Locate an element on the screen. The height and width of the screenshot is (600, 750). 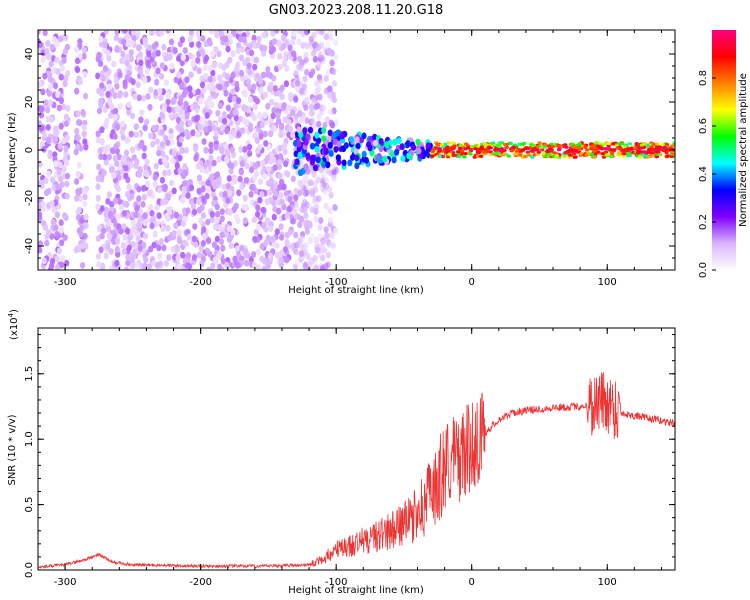
snr-scale-suffix: ) is located at coordinates (14, 311).